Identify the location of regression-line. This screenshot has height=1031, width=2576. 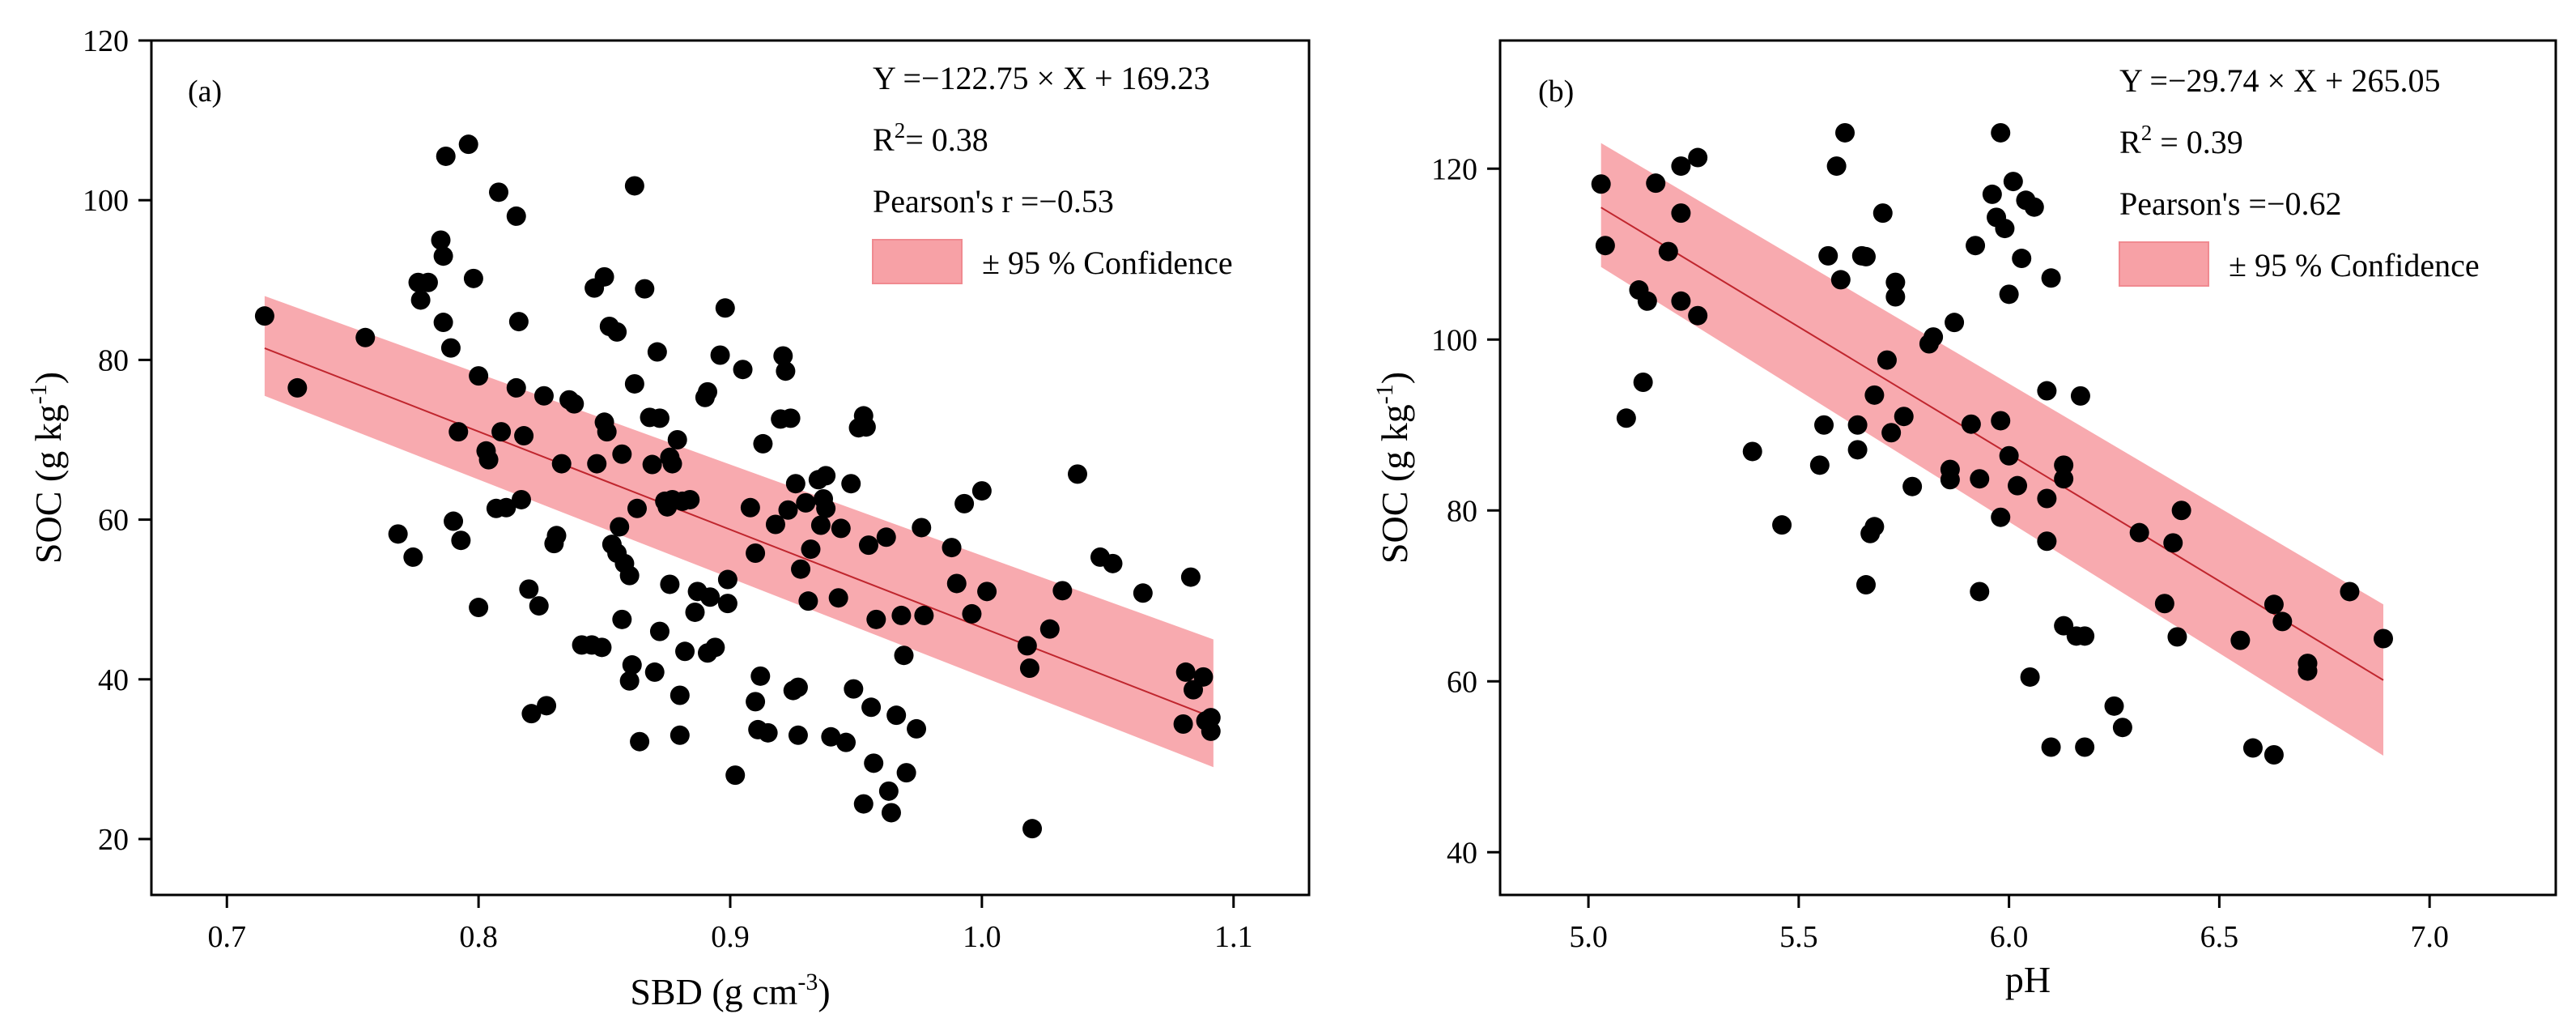
(739, 533).